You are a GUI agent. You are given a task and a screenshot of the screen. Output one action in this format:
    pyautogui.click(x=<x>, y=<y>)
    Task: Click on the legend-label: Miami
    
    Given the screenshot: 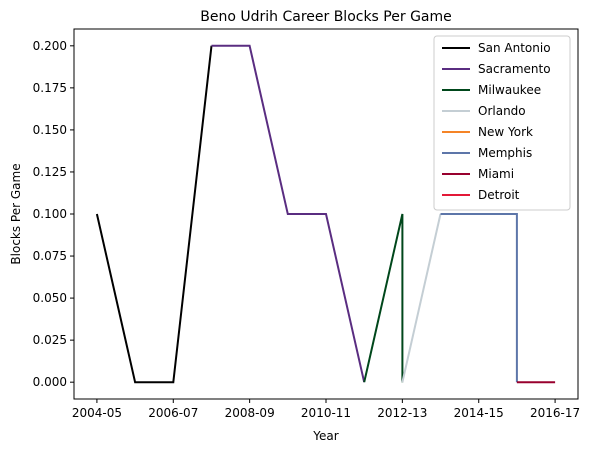 What is the action you would take?
    pyautogui.click(x=496, y=174)
    